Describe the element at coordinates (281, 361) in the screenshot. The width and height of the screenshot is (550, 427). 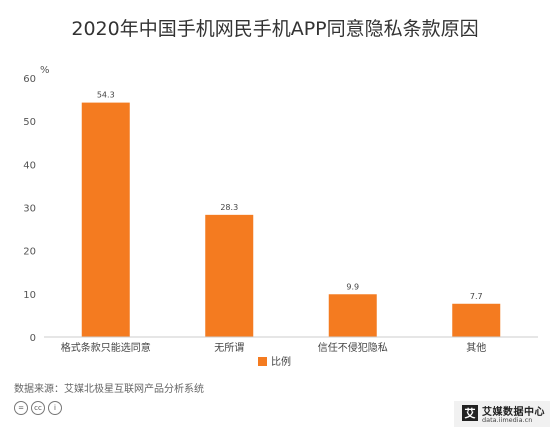
I see `legend-label: 比例` at that location.